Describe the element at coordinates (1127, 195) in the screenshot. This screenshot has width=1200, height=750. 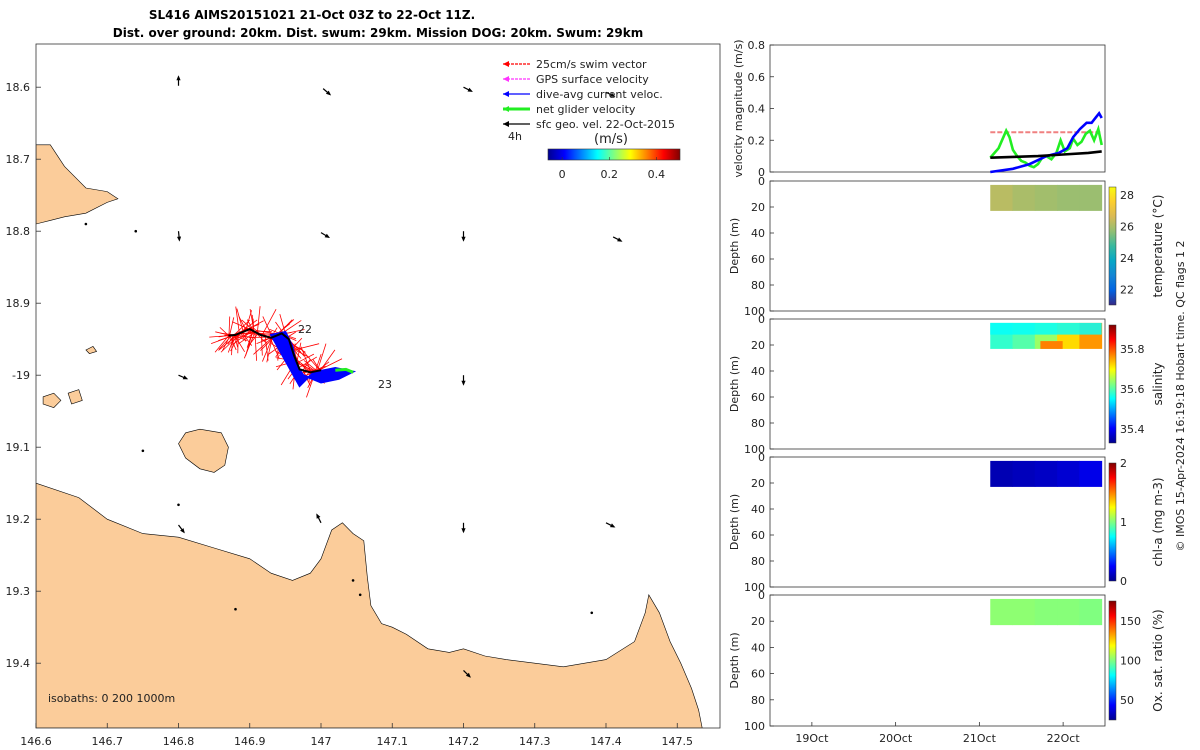
I see `profile-colorbar-tick-label: 28` at that location.